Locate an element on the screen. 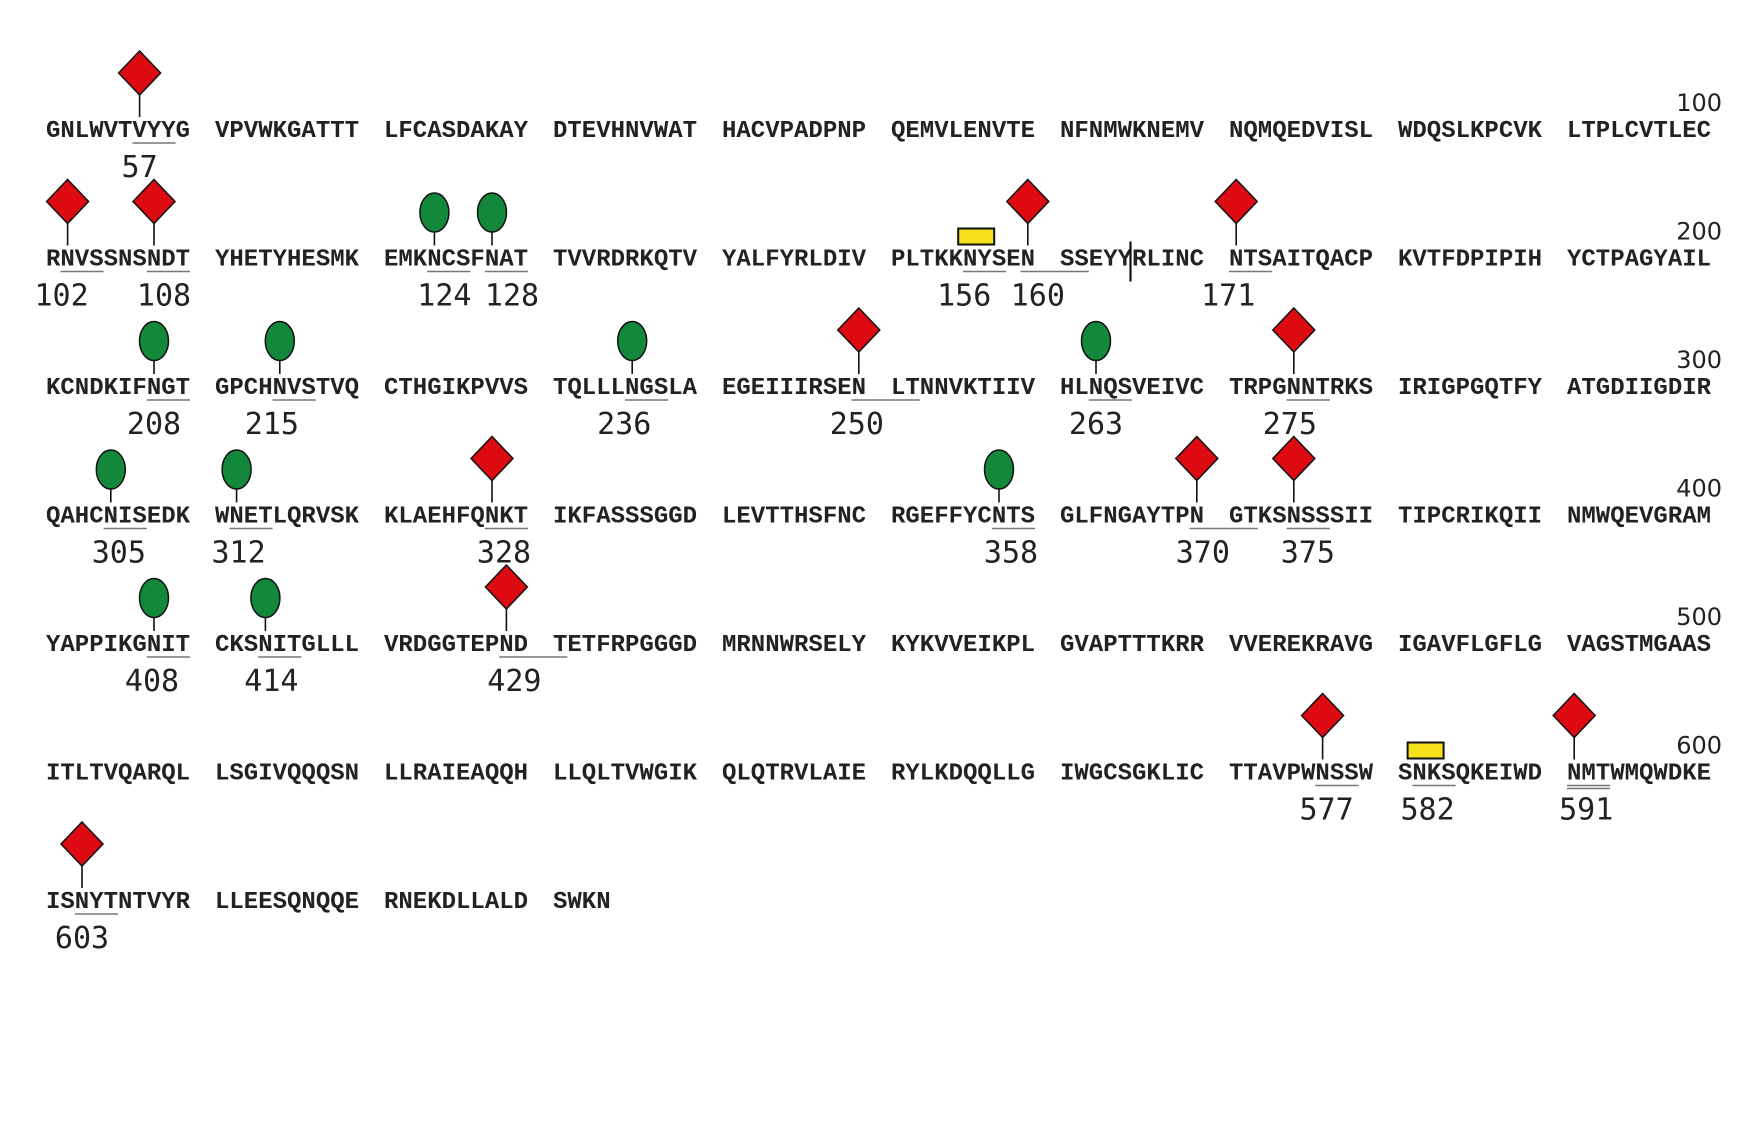  site-position-label: 375 is located at coordinates (1308, 553).